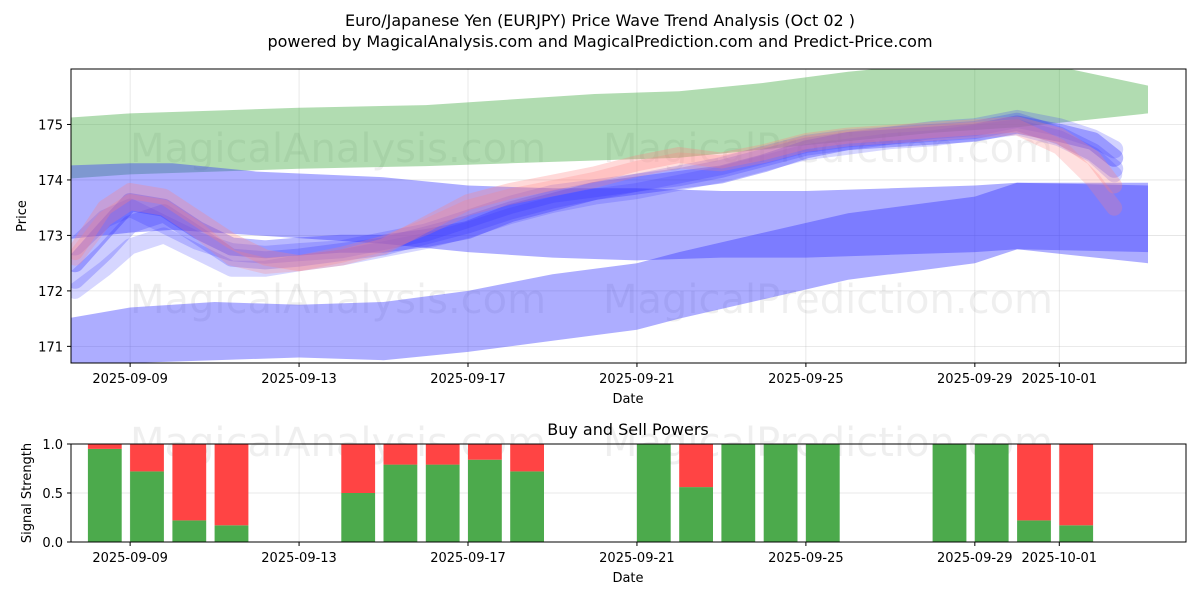 Image resolution: width=1200 pixels, height=604 pixels. What do you see at coordinates (975, 379) in the screenshot?
I see `price-xtick-label-5: 2025-09-29` at bounding box center [975, 379].